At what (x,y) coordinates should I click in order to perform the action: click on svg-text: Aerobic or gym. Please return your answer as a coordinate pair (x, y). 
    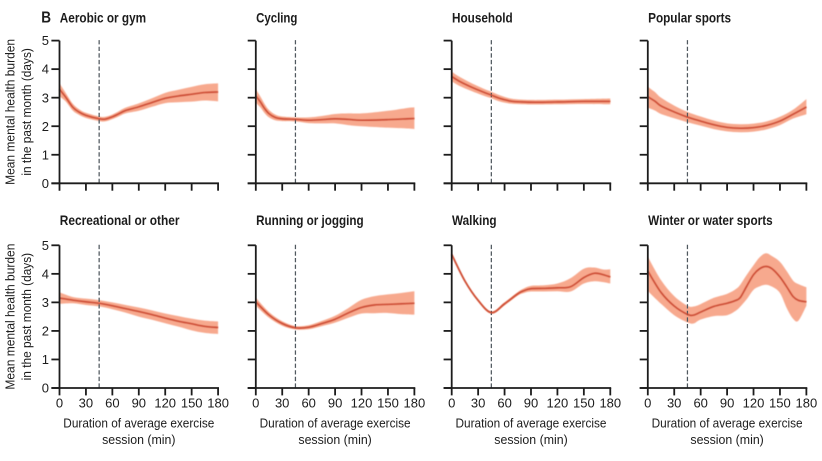
    Looking at the image, I should click on (103, 18).